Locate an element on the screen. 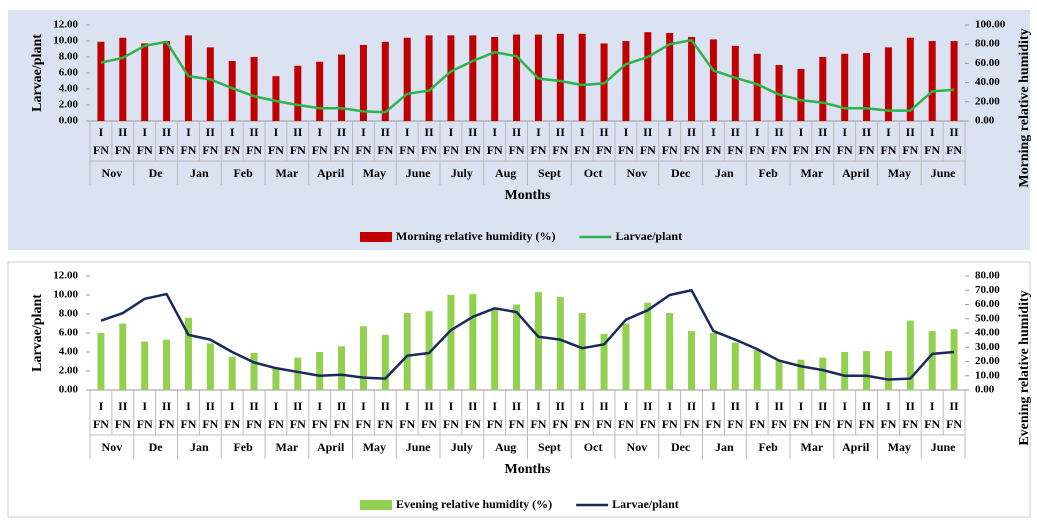  line is located at coordinates (527, 335).